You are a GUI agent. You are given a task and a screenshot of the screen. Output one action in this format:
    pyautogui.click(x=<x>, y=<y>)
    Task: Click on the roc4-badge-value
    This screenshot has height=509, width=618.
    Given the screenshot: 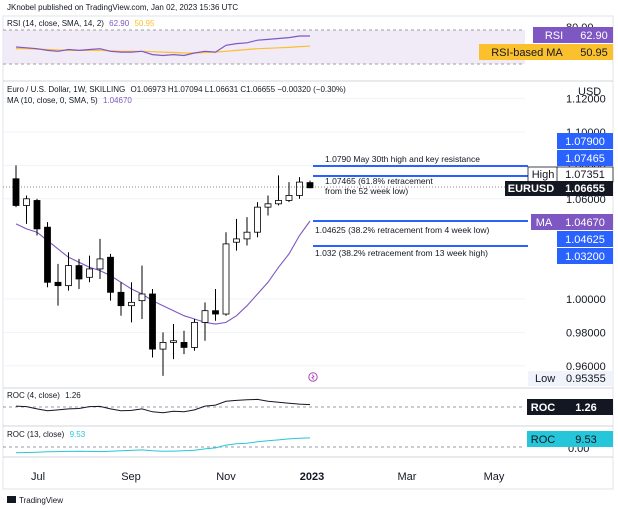 What is the action you would take?
    pyautogui.click(x=586, y=407)
    